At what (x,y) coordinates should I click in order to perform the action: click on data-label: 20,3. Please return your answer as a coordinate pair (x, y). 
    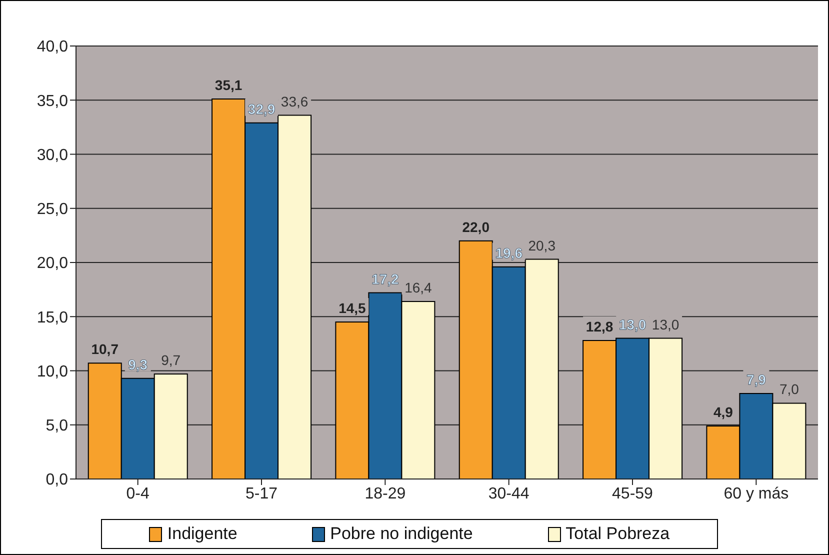
    Looking at the image, I should click on (542, 245).